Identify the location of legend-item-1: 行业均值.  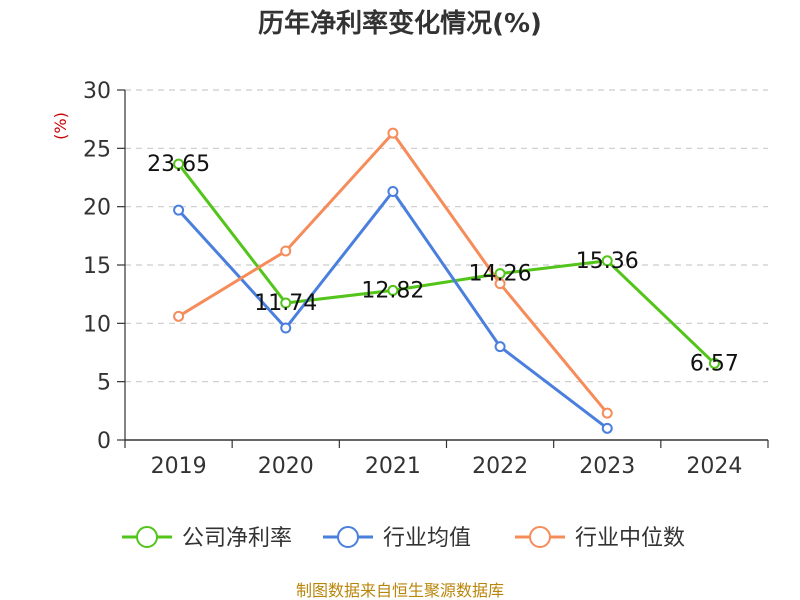
(397, 538).